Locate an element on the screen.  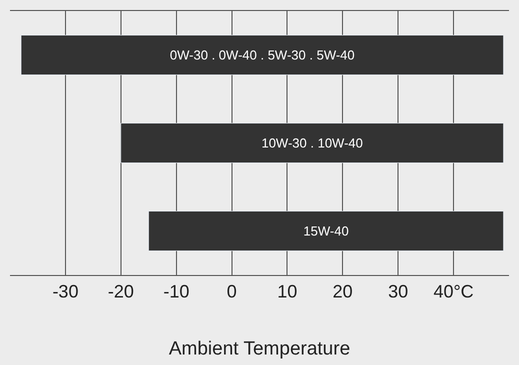
x-tick-label: 30 is located at coordinates (398, 292).